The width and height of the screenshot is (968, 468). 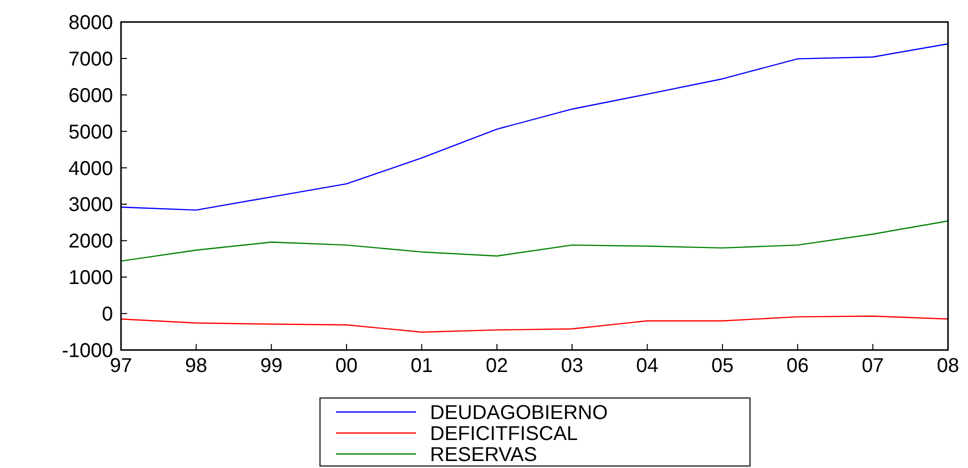 What do you see at coordinates (271, 366) in the screenshot?
I see `x-tick-label: 99` at bounding box center [271, 366].